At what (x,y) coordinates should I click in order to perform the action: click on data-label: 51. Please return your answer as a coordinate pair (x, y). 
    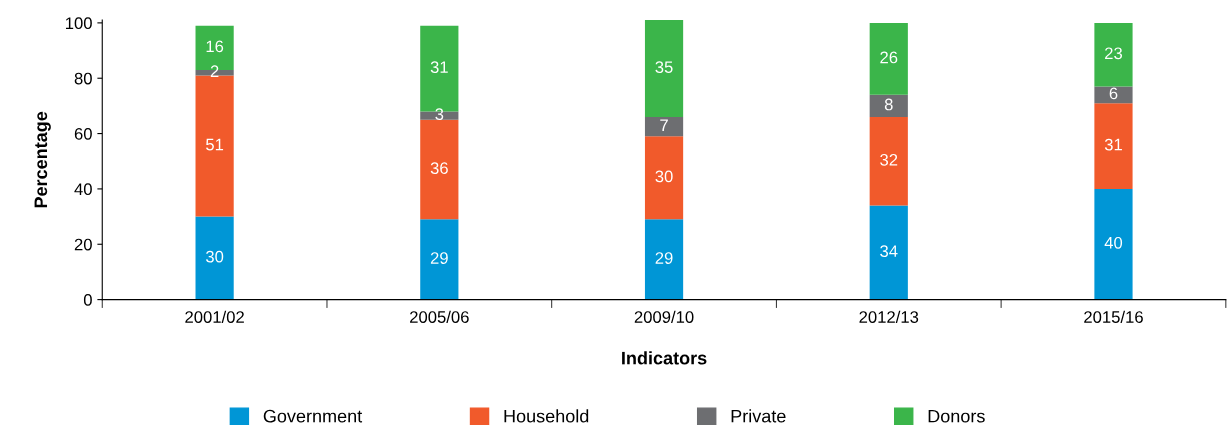
    Looking at the image, I should click on (215, 144).